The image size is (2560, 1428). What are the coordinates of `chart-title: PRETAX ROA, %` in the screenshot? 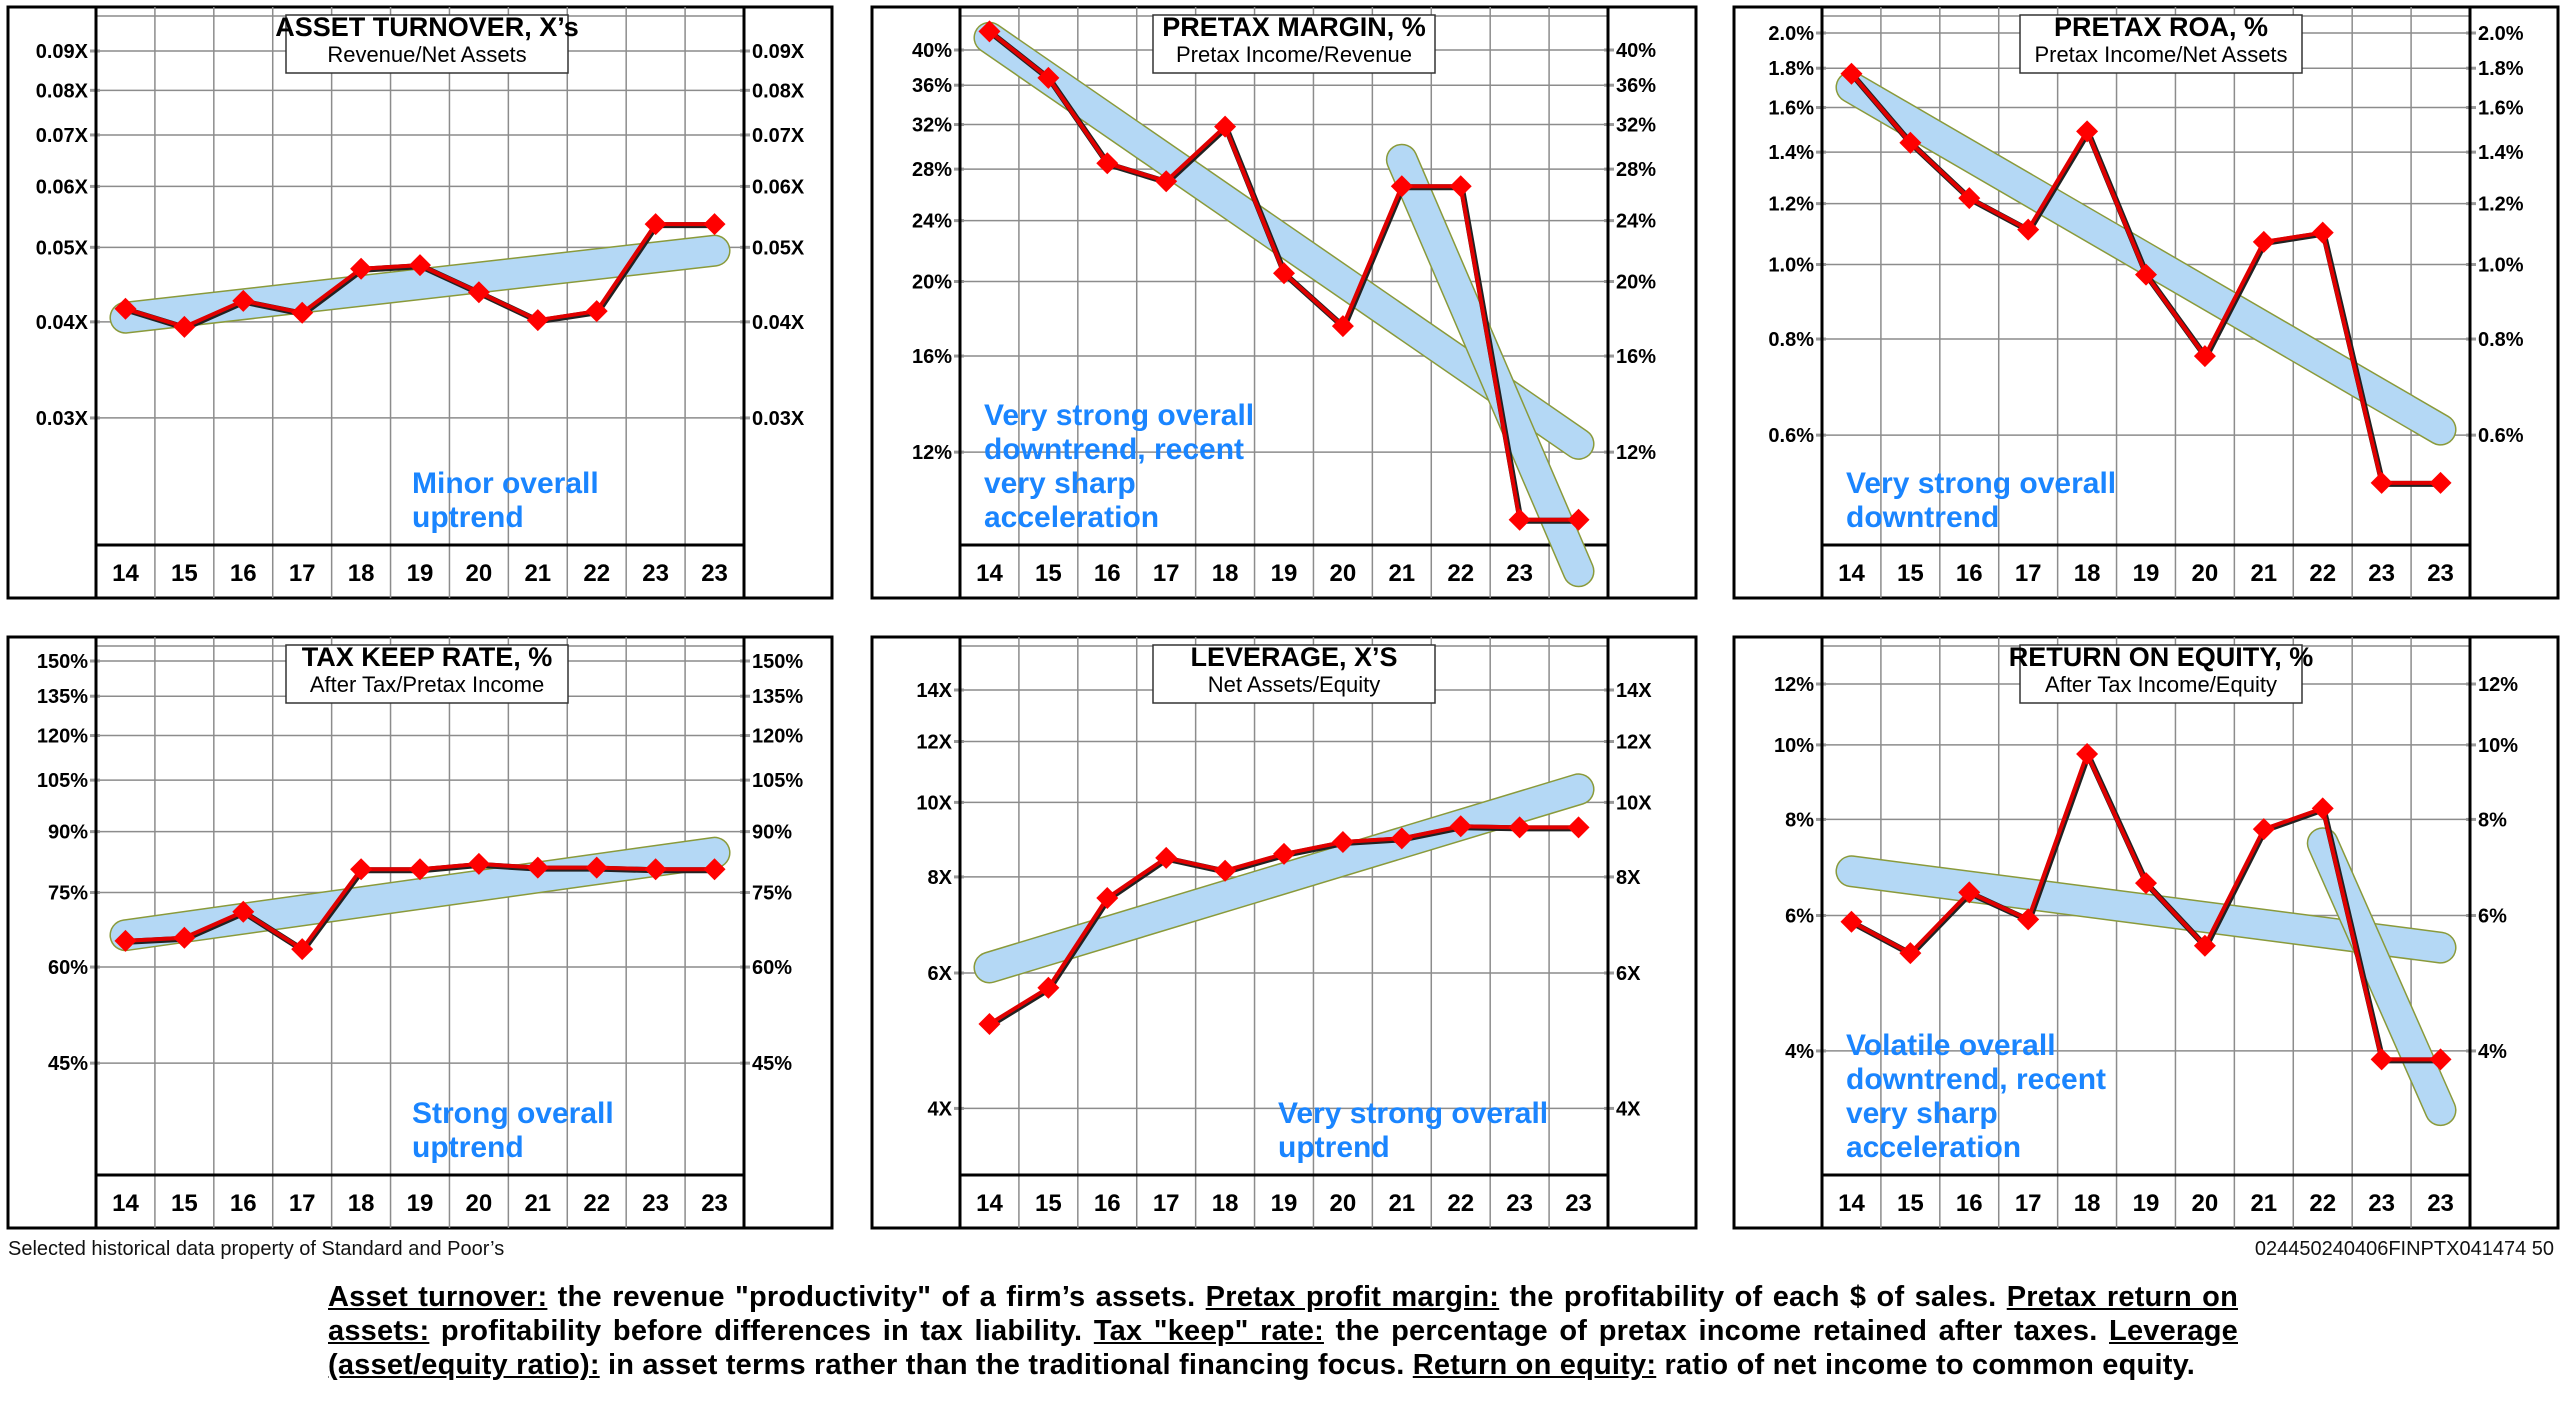 It's located at (2161, 27).